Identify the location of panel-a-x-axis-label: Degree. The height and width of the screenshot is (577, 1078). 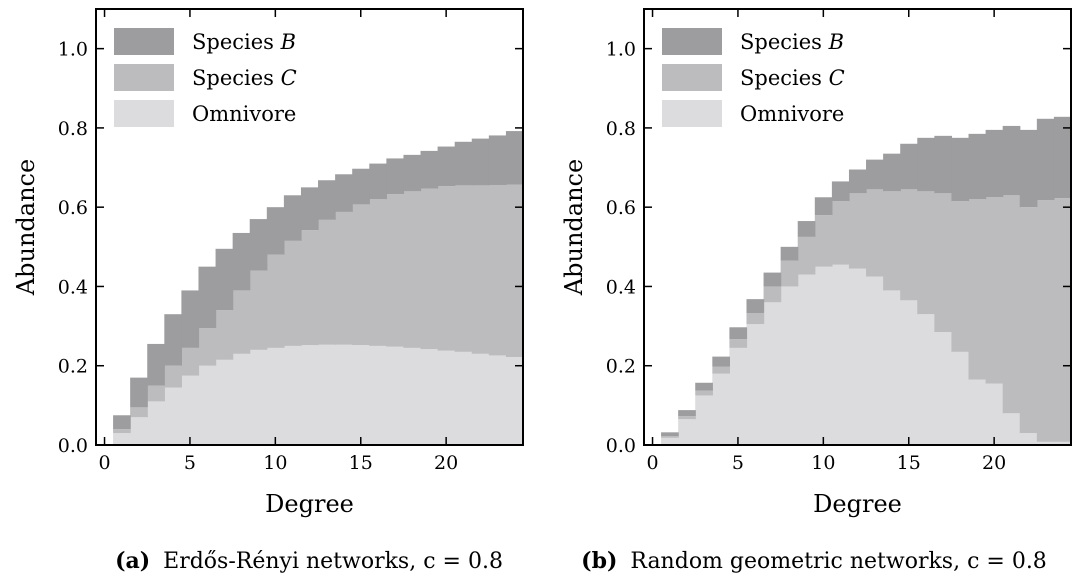
(309, 504).